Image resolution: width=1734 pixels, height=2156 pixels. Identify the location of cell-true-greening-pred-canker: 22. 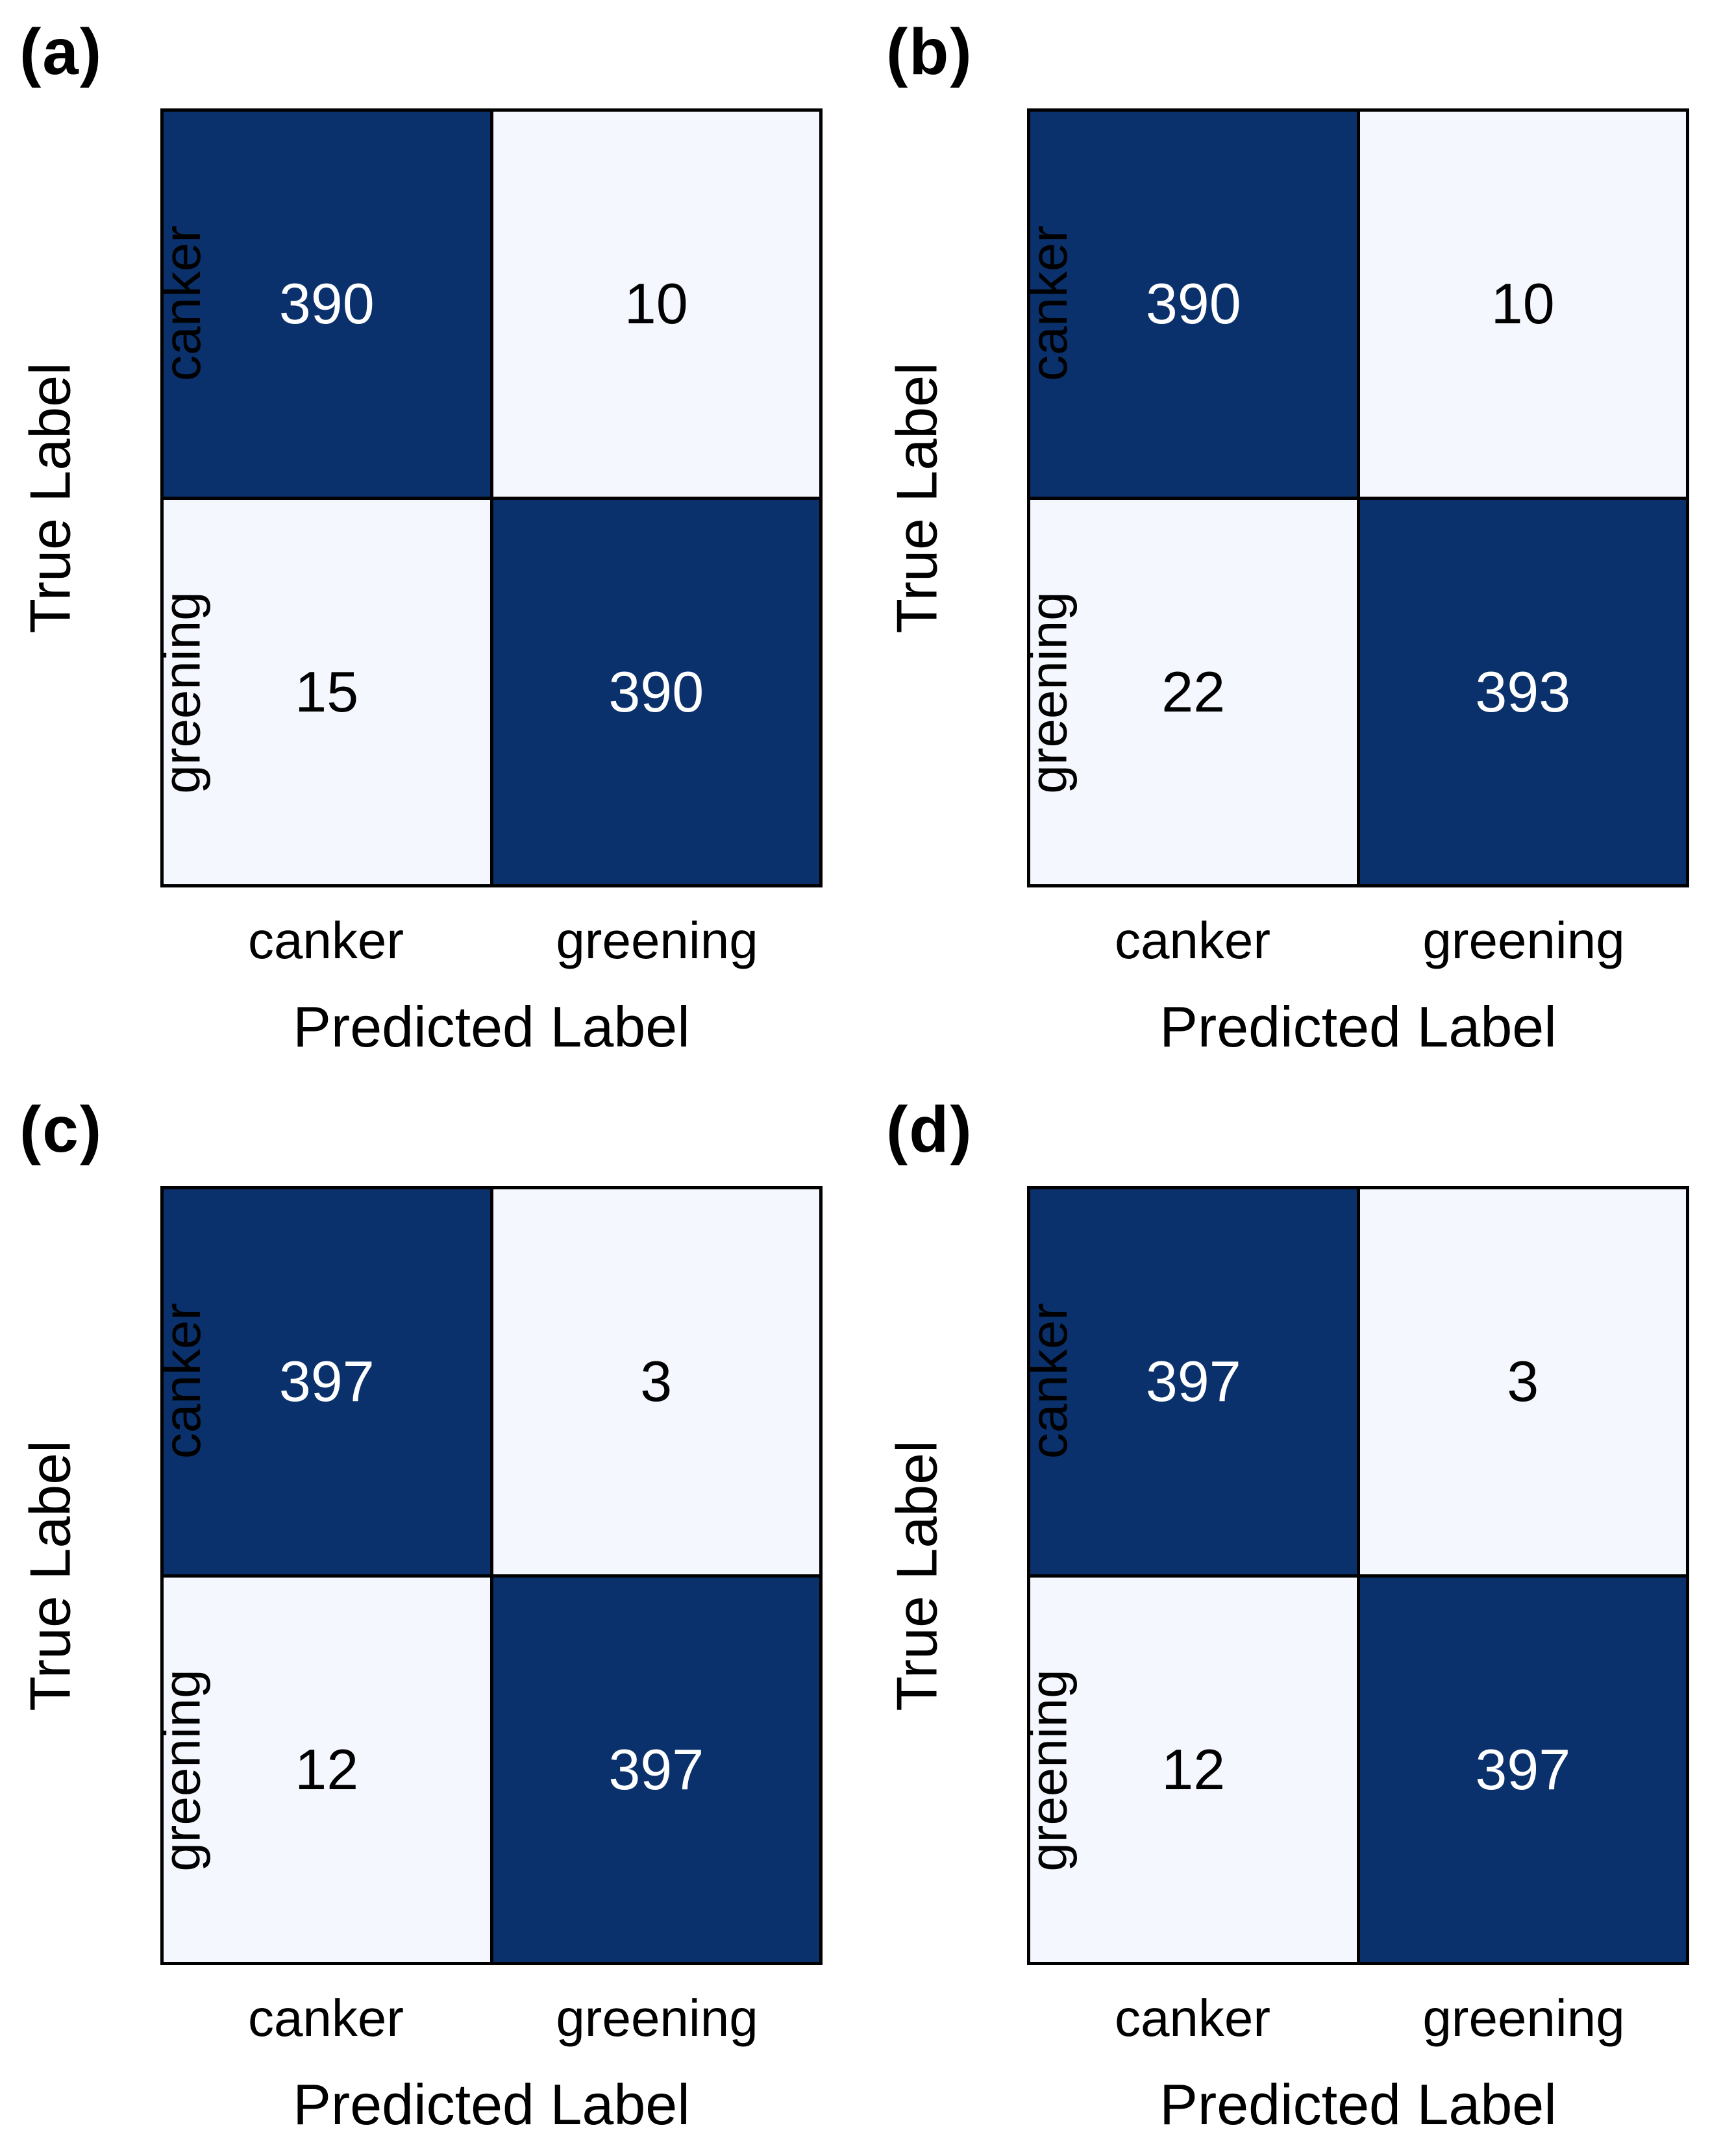
(1193, 691).